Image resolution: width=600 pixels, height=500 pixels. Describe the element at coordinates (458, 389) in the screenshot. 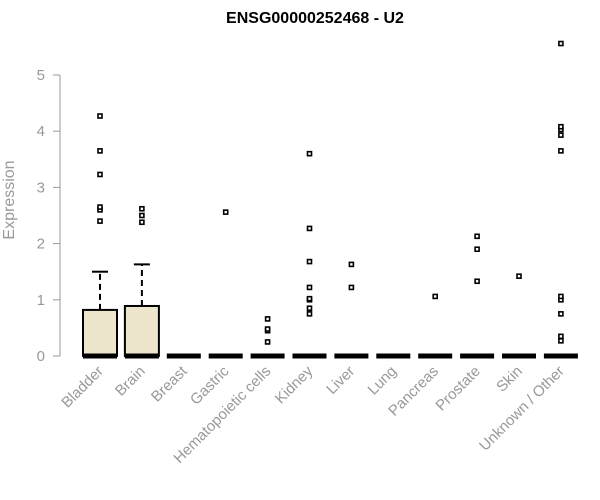

I see `x-tick-label: Prostate` at that location.